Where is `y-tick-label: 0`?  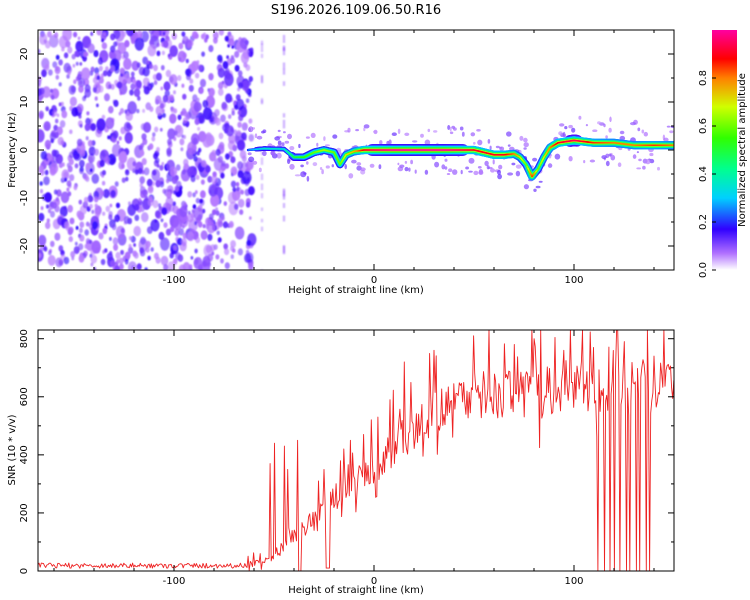
y-tick-label: 0 is located at coordinates (24, 571).